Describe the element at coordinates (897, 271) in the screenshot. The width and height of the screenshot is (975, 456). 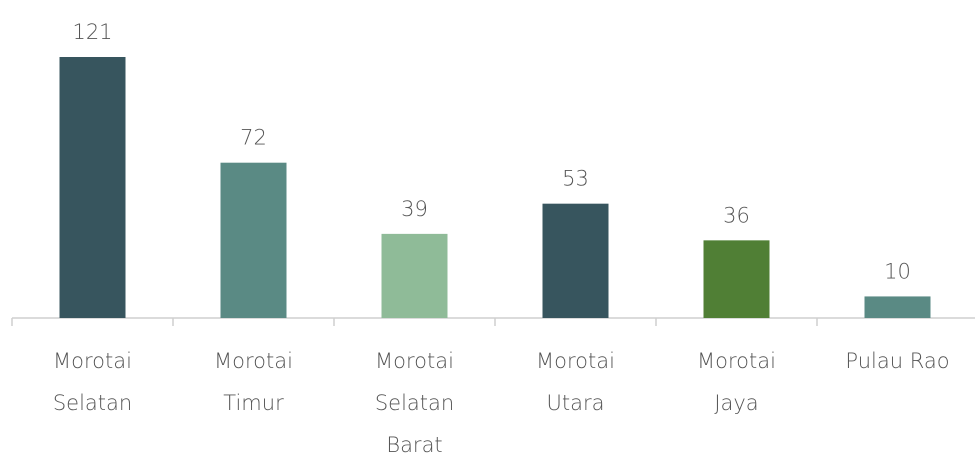
I see `value-label: 10` at that location.